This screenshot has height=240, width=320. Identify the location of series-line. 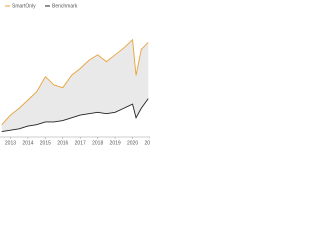
(75, 115).